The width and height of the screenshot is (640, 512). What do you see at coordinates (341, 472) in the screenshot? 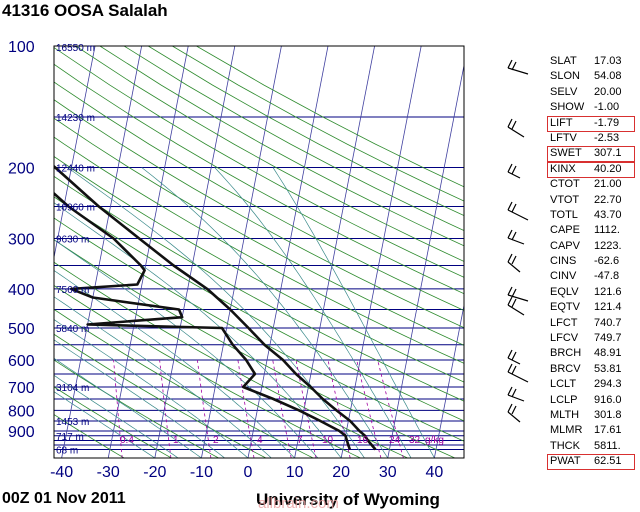
I see `x-tick-label: 20` at bounding box center [341, 472].